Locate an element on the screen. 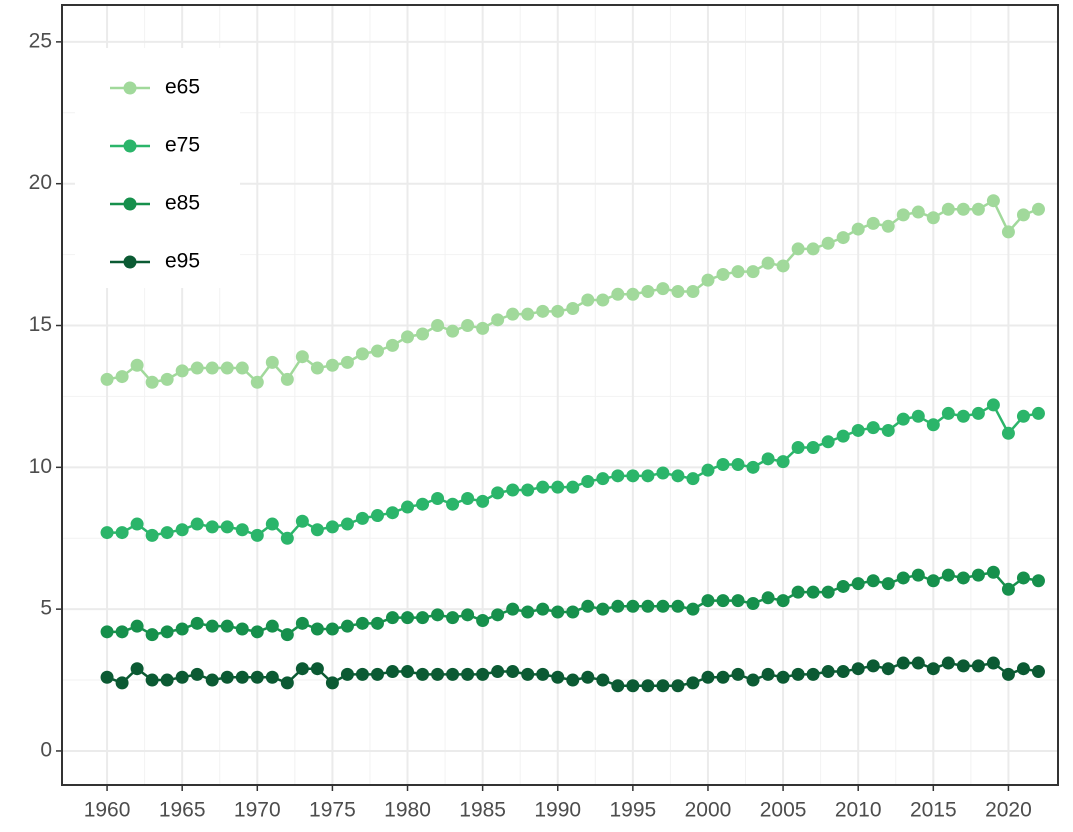  x-tick-label: 1985 is located at coordinates (482, 810).